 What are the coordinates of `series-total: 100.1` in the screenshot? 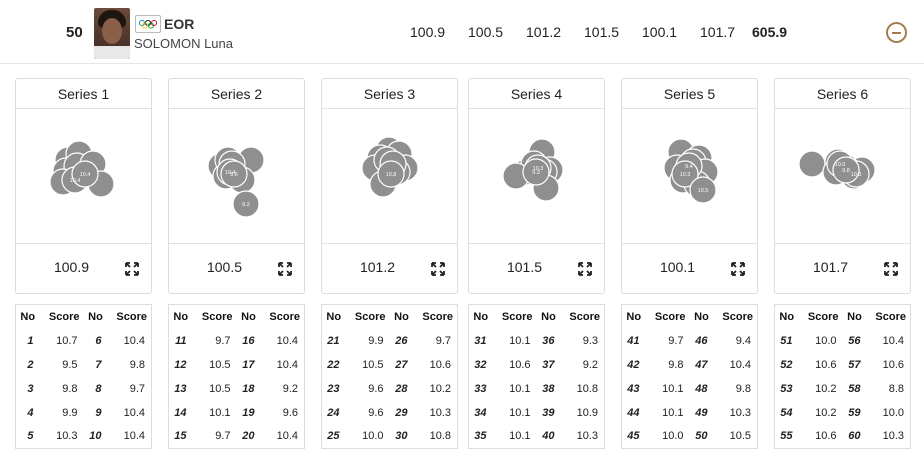 It's located at (677, 267).